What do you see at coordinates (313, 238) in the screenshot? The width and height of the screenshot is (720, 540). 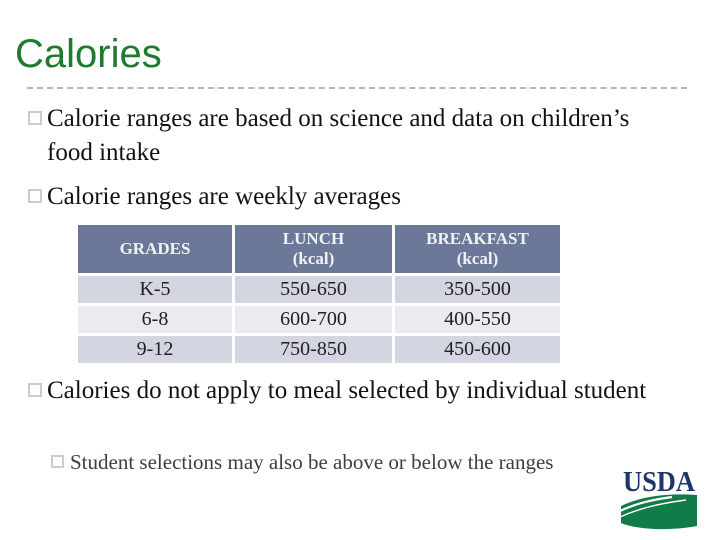 I see `header-label: LUNCH` at bounding box center [313, 238].